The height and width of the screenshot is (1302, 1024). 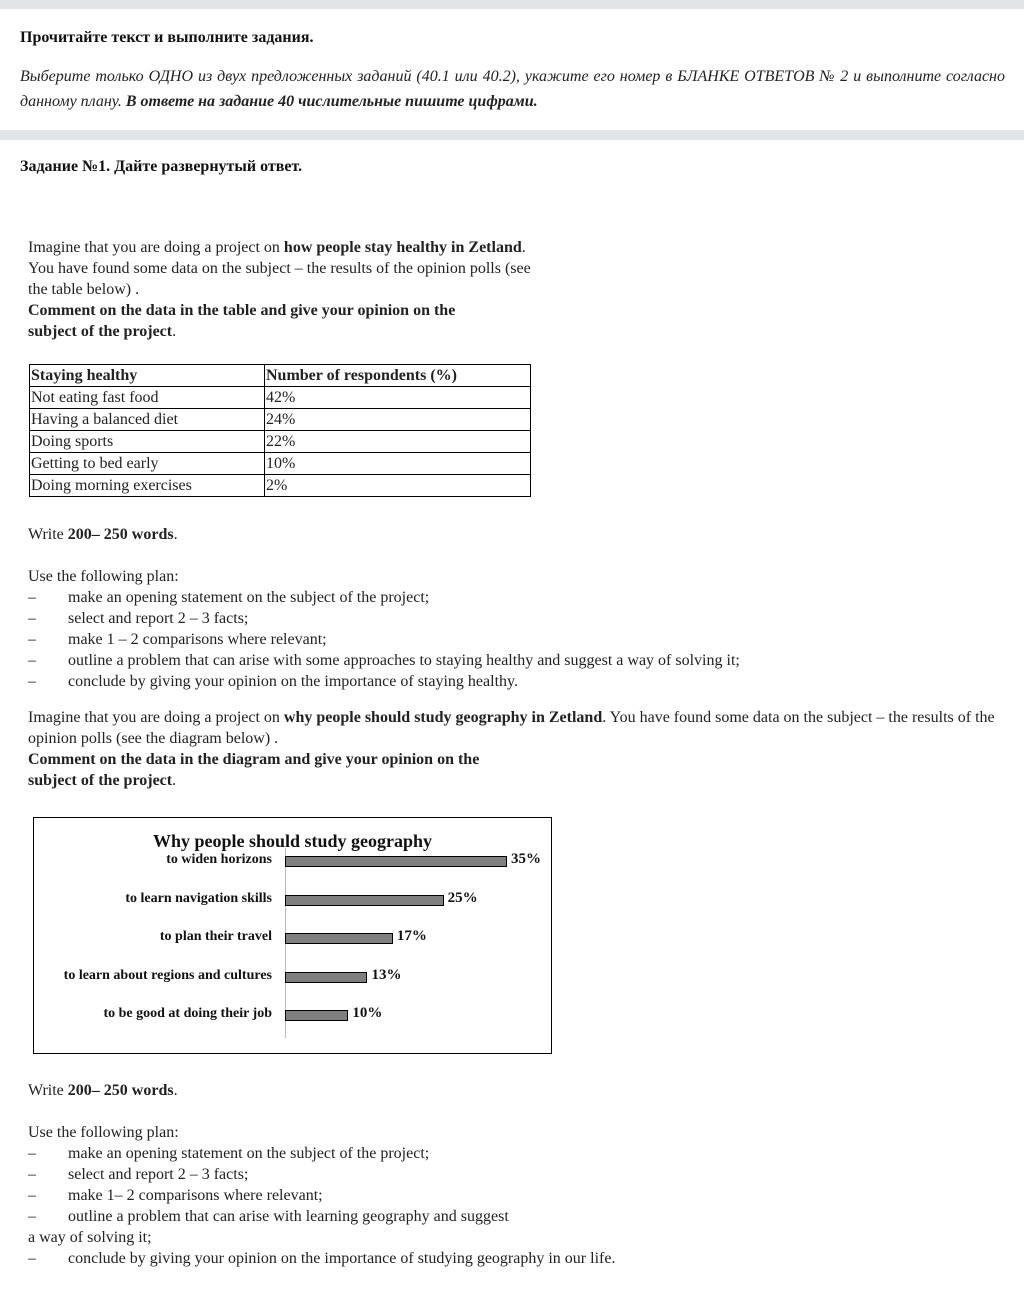 What do you see at coordinates (161, 166) in the screenshot?
I see `task-title: Задание №1. Дайте развернутый ответ.` at bounding box center [161, 166].